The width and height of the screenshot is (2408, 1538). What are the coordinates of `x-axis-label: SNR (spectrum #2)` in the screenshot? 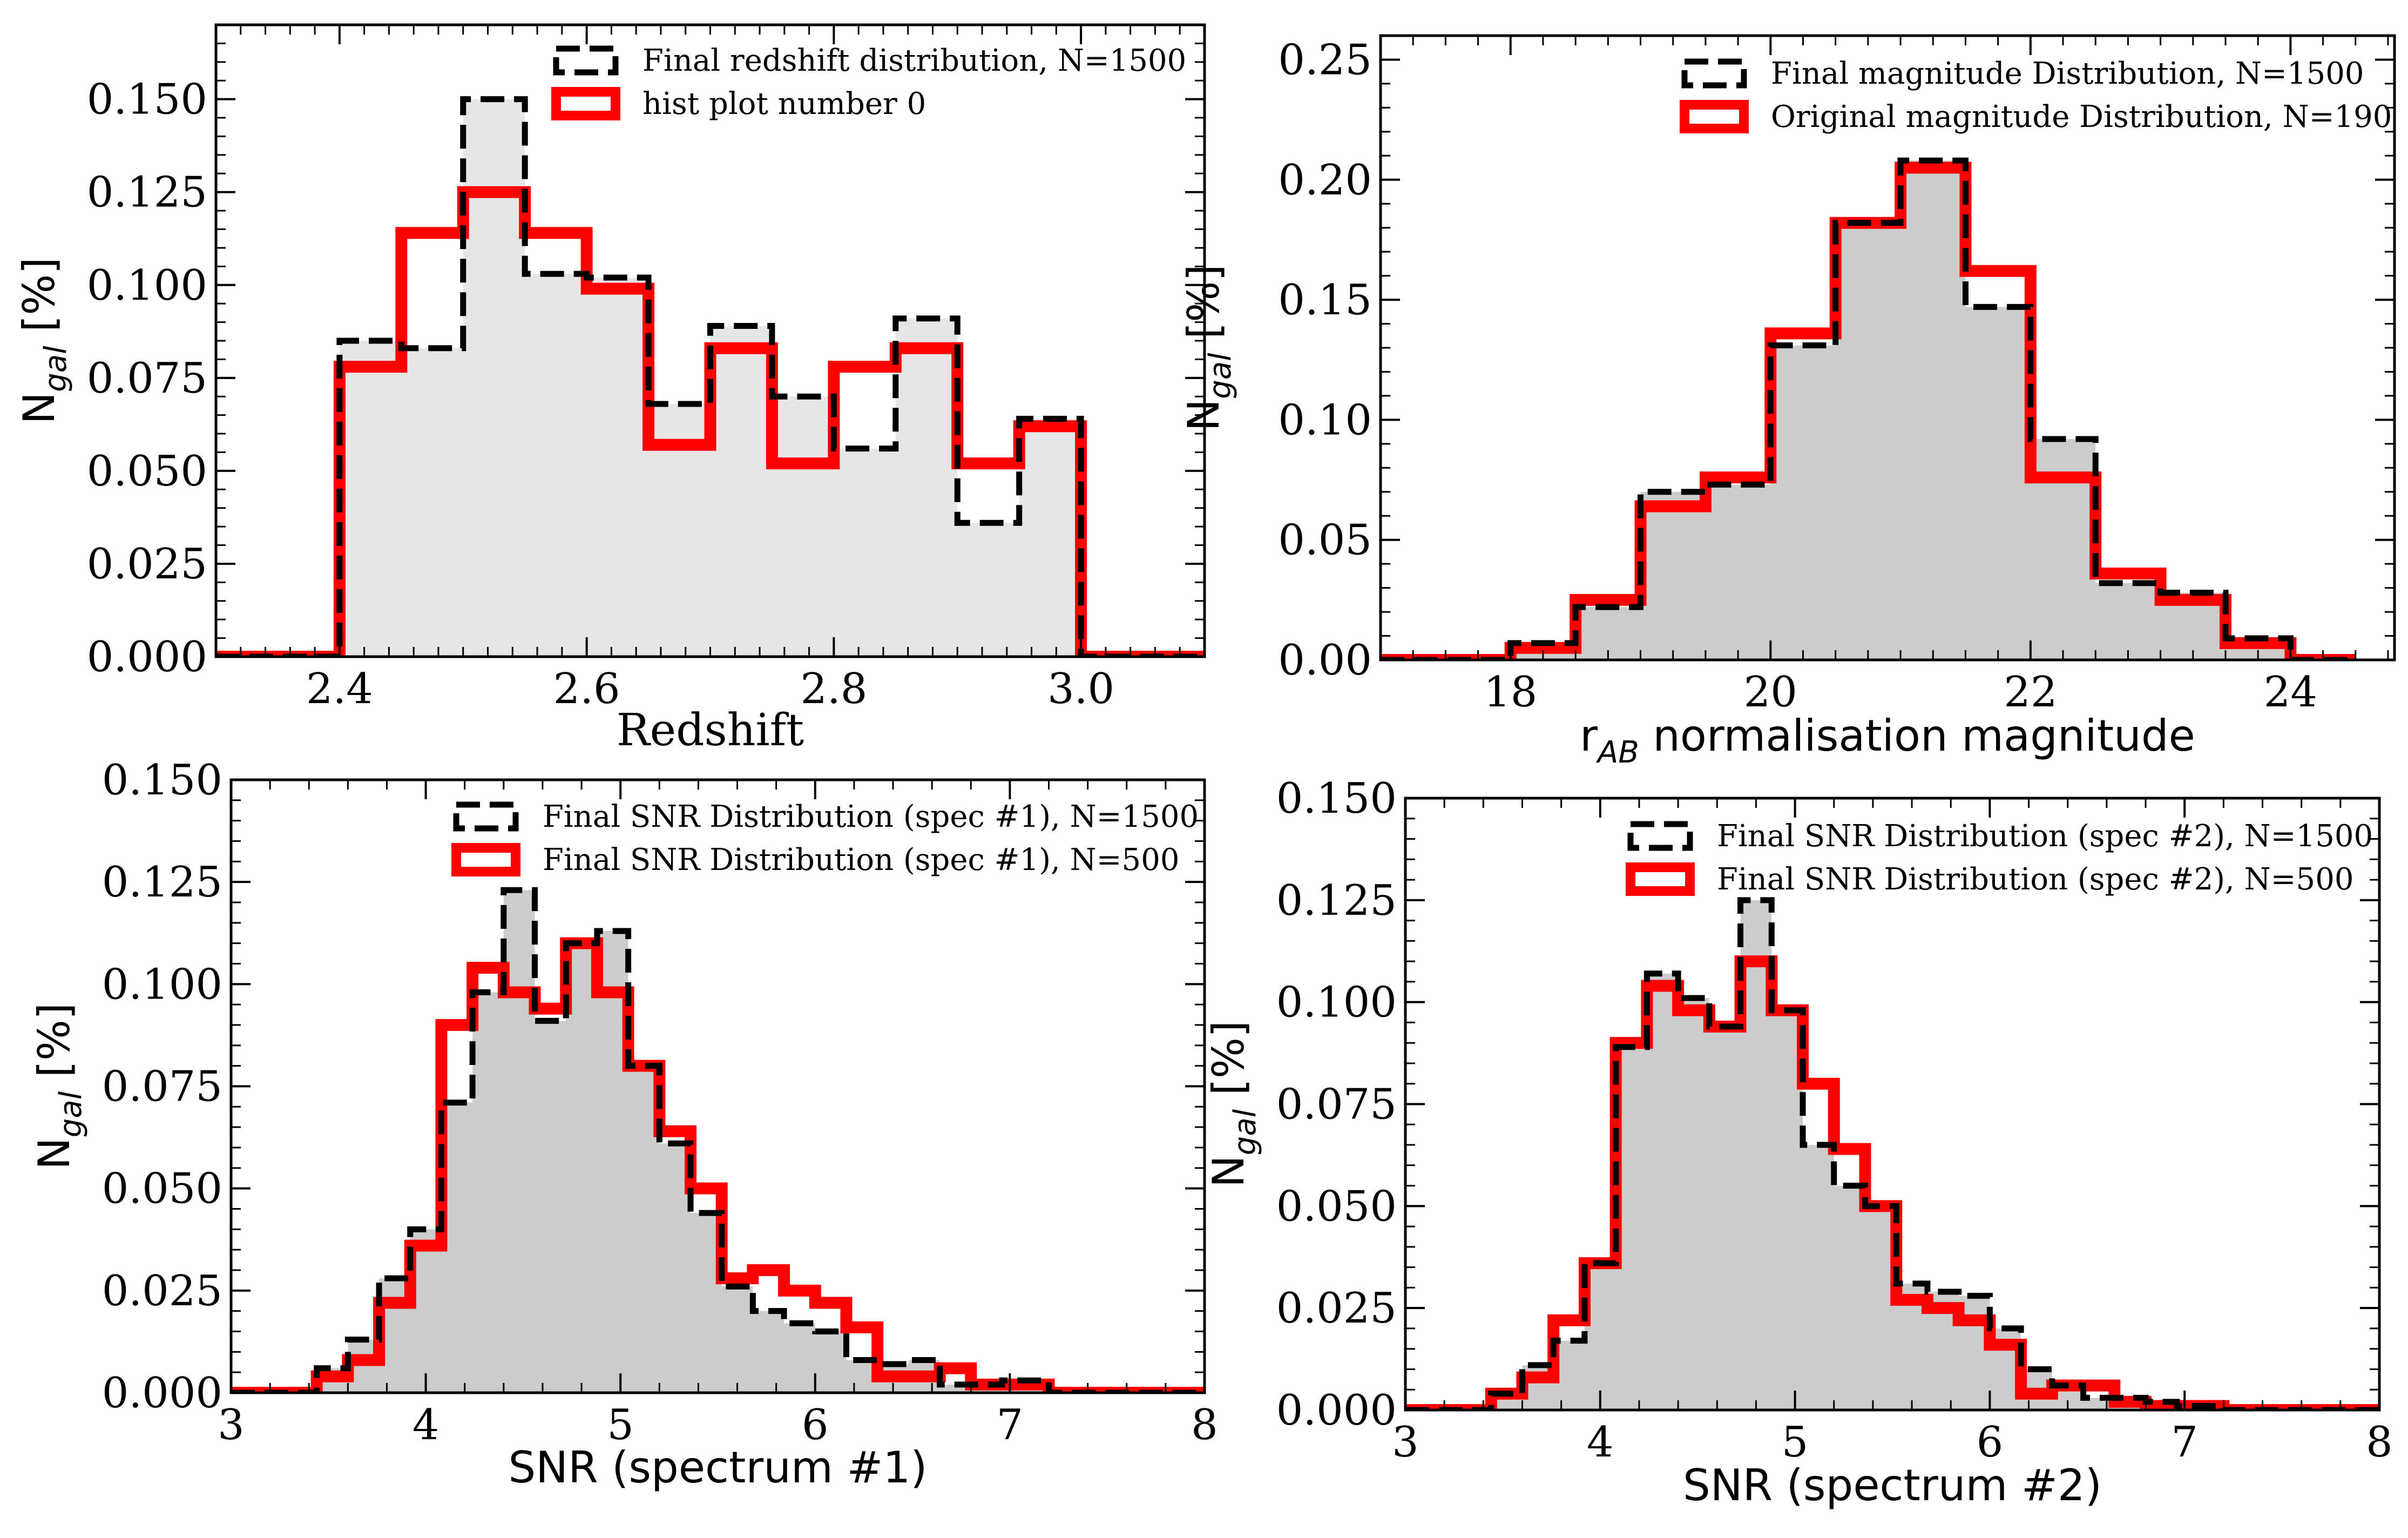 It's located at (1892, 1485).